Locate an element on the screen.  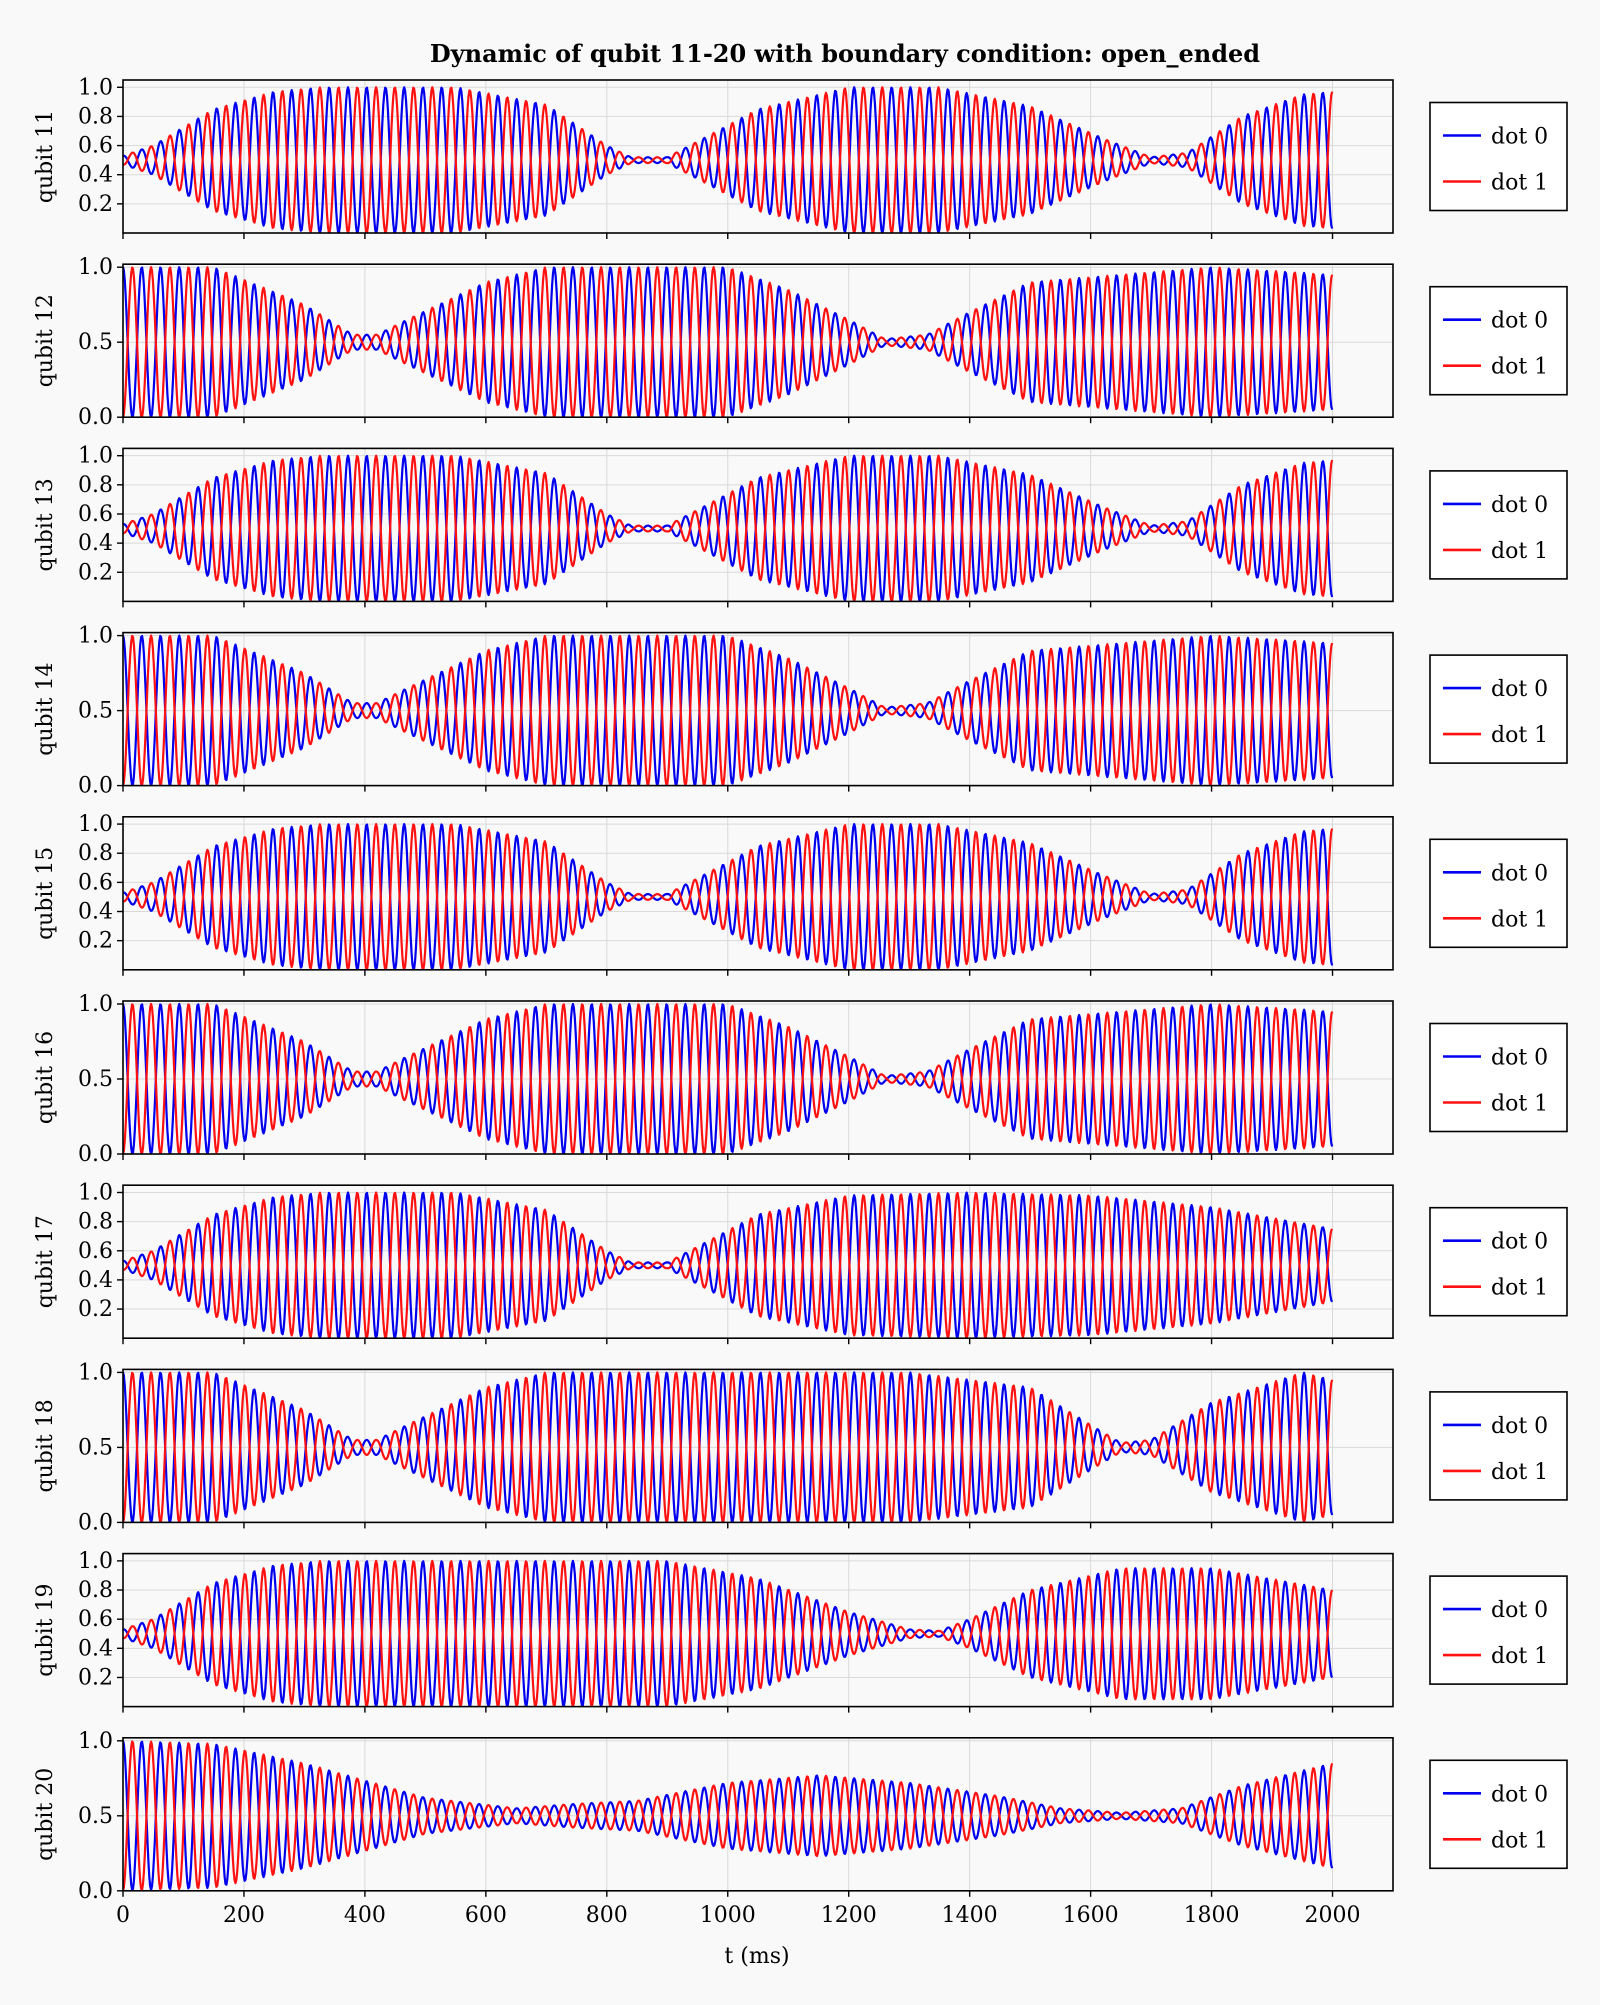
y-axis-label: qubit 18 is located at coordinates (45, 1445).